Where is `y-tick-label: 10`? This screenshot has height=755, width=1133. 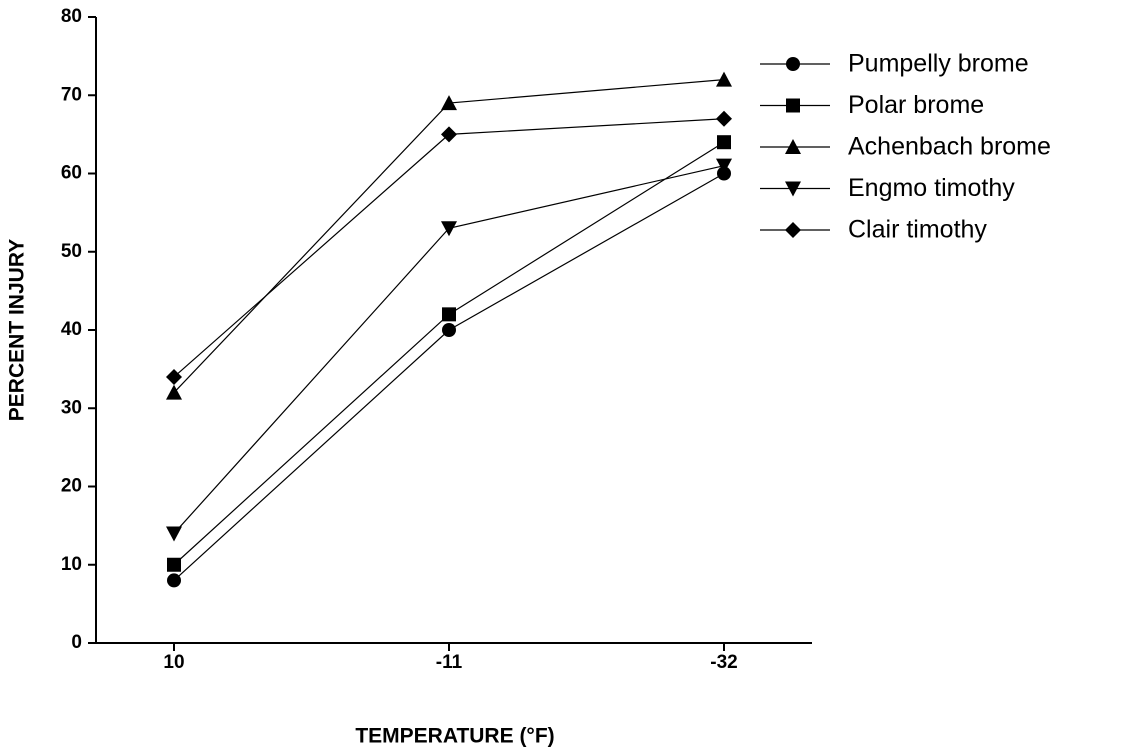 y-tick-label: 10 is located at coordinates (71, 564).